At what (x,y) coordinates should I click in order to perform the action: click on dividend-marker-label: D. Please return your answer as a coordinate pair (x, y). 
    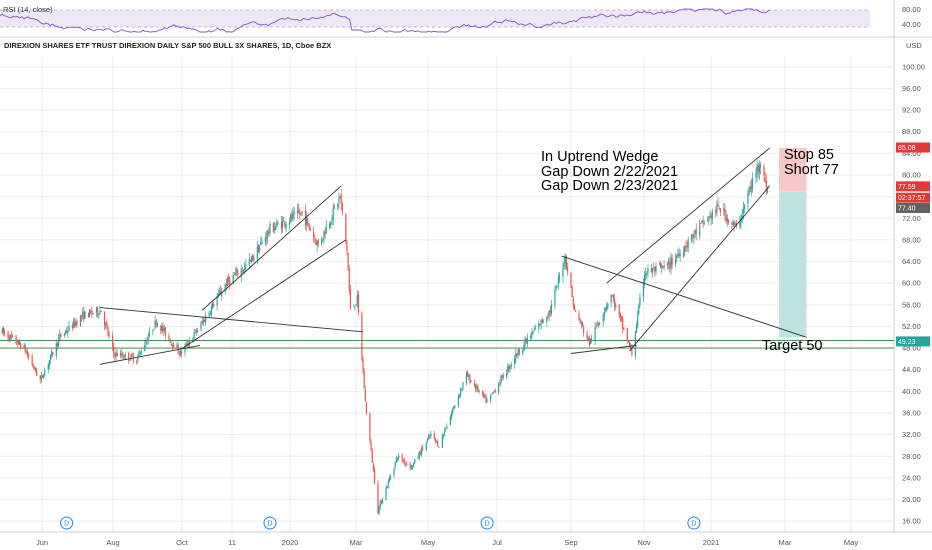
    Looking at the image, I should click on (66, 524).